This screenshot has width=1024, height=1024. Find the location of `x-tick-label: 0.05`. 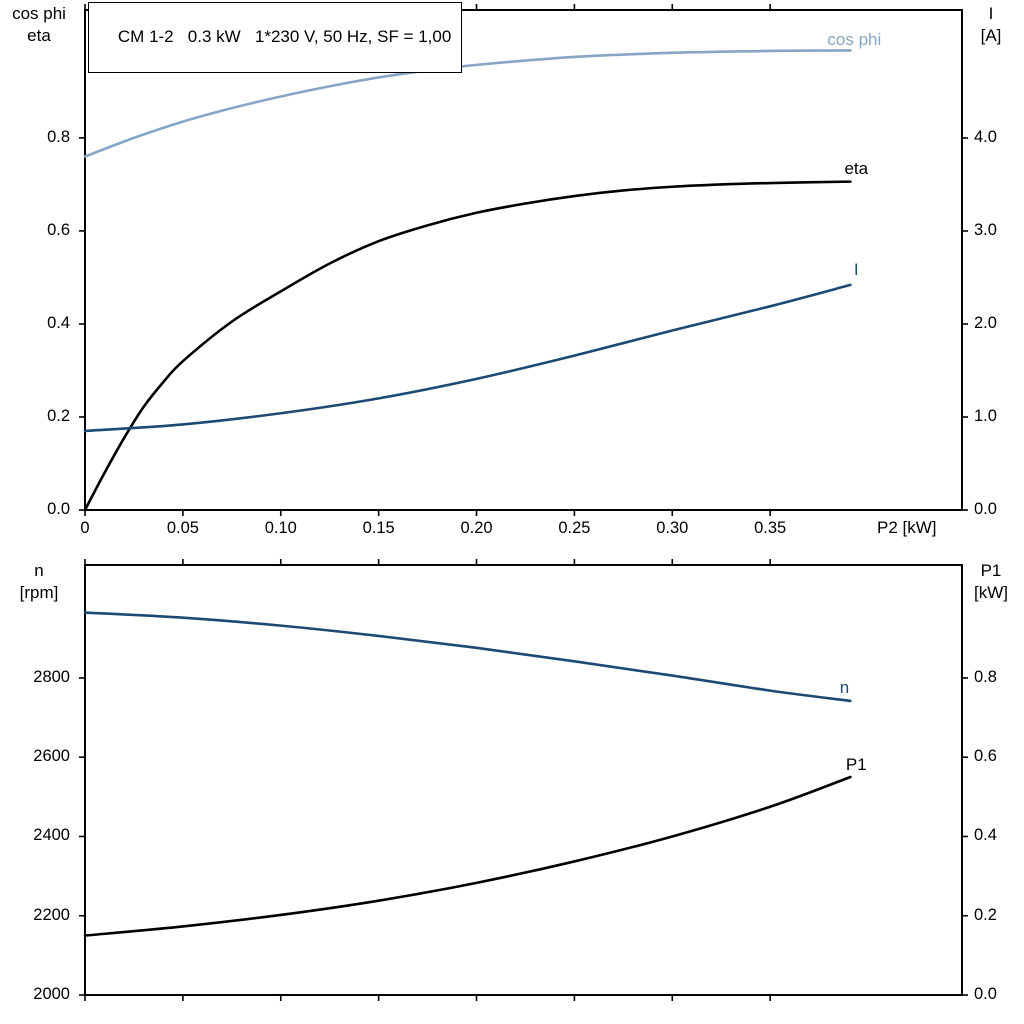

x-tick-label: 0.05 is located at coordinates (182, 528).